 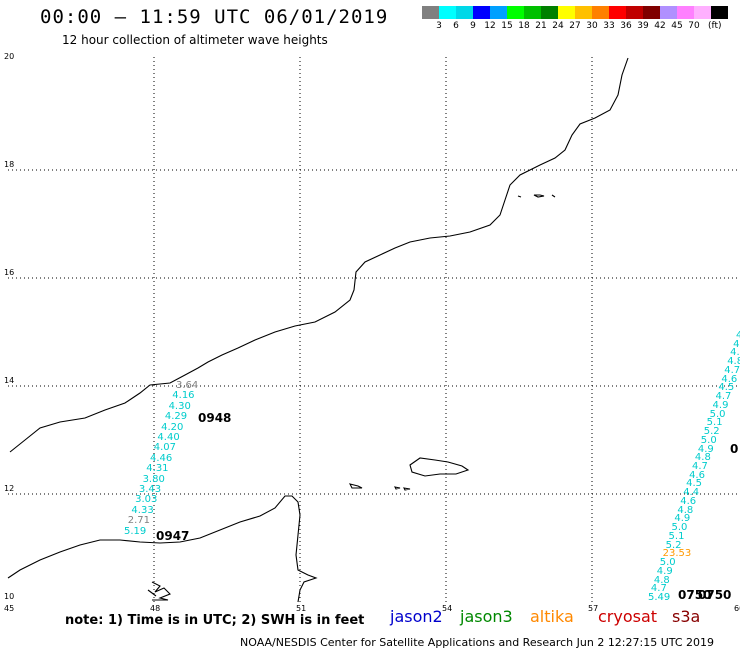 I want to click on x-axis-label: 48, so click(x=155, y=608).